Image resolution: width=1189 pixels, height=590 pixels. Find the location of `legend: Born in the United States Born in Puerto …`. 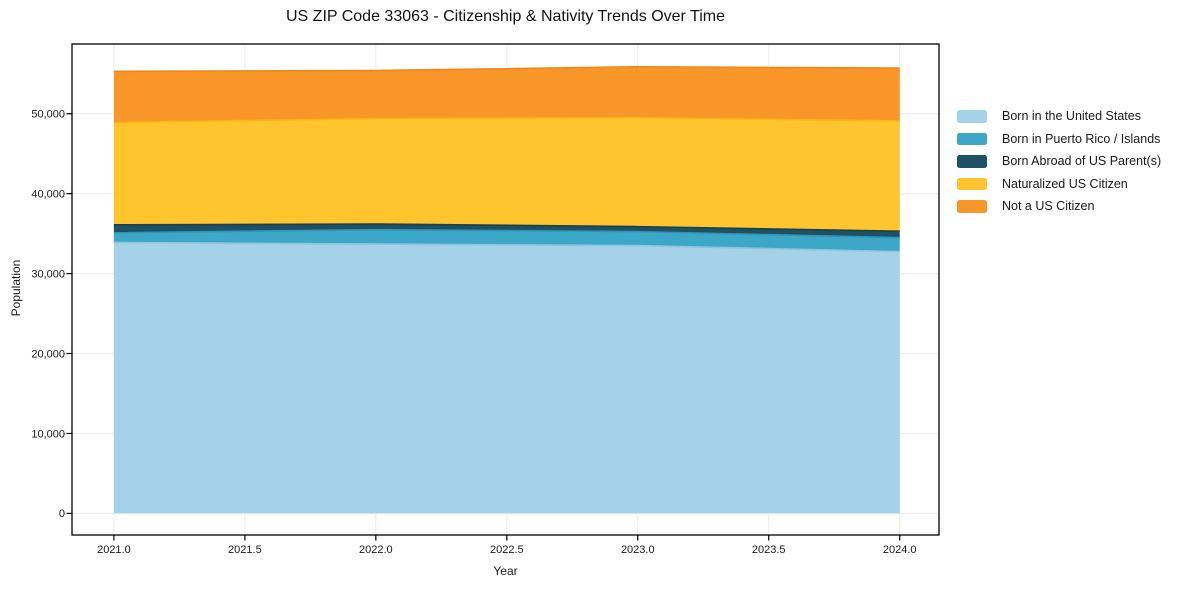

legend: Born in the United States Born in Puerto … is located at coordinates (1059, 161).